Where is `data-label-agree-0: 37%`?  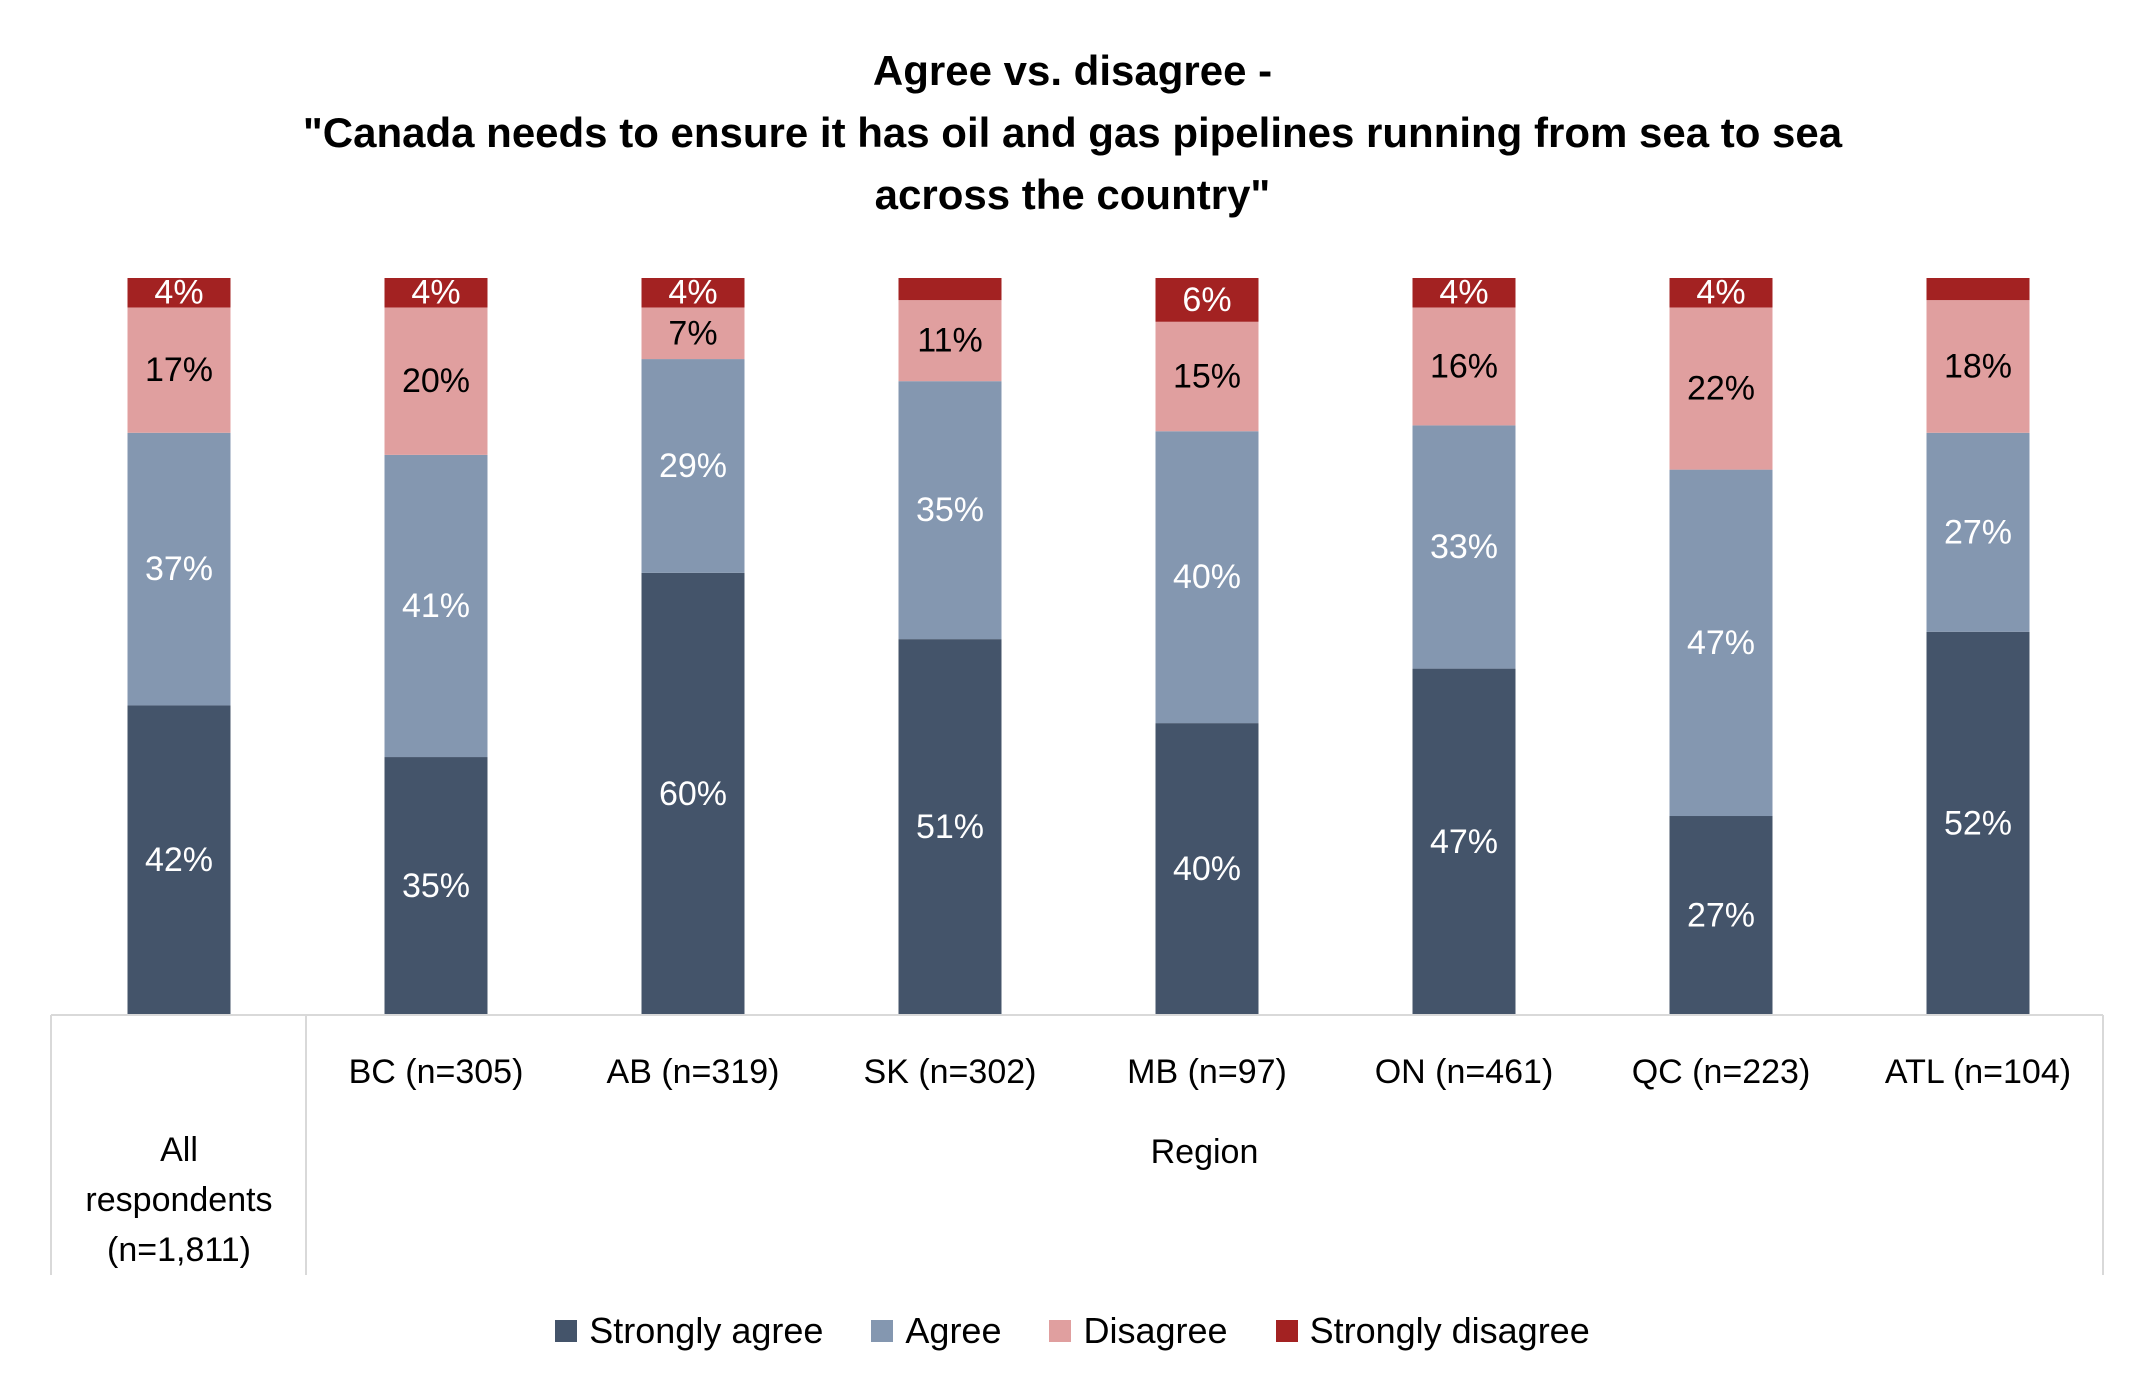
data-label-agree-0: 37% is located at coordinates (179, 569).